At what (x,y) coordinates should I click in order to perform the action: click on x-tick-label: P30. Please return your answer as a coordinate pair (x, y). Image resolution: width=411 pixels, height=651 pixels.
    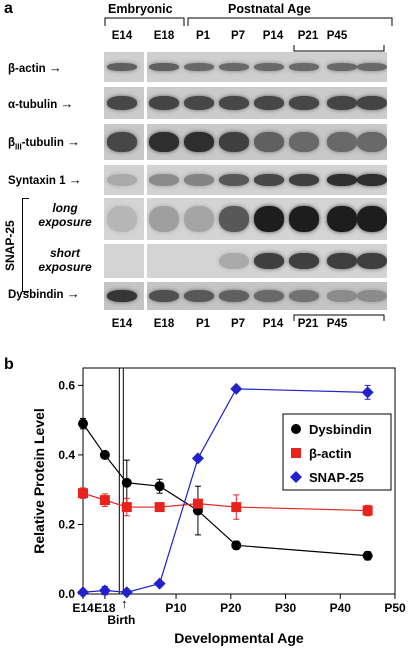
    Looking at the image, I should click on (286, 608).